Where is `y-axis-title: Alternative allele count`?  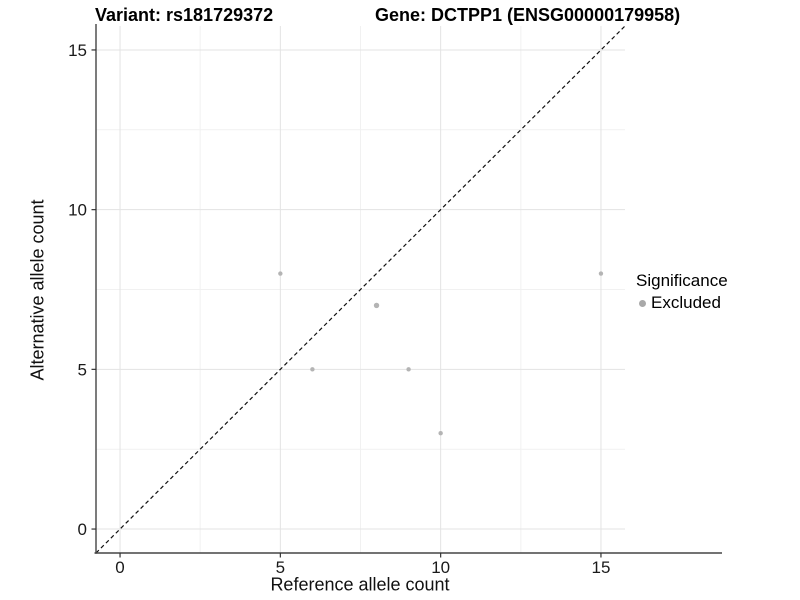
y-axis-title: Alternative allele count is located at coordinates (37, 290).